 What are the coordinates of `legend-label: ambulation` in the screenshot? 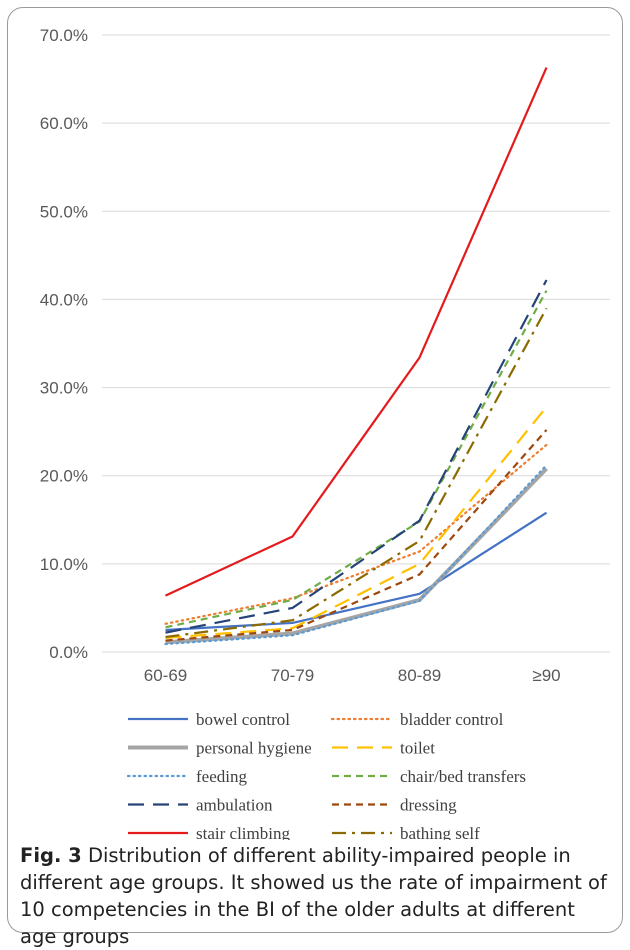 It's located at (234, 805).